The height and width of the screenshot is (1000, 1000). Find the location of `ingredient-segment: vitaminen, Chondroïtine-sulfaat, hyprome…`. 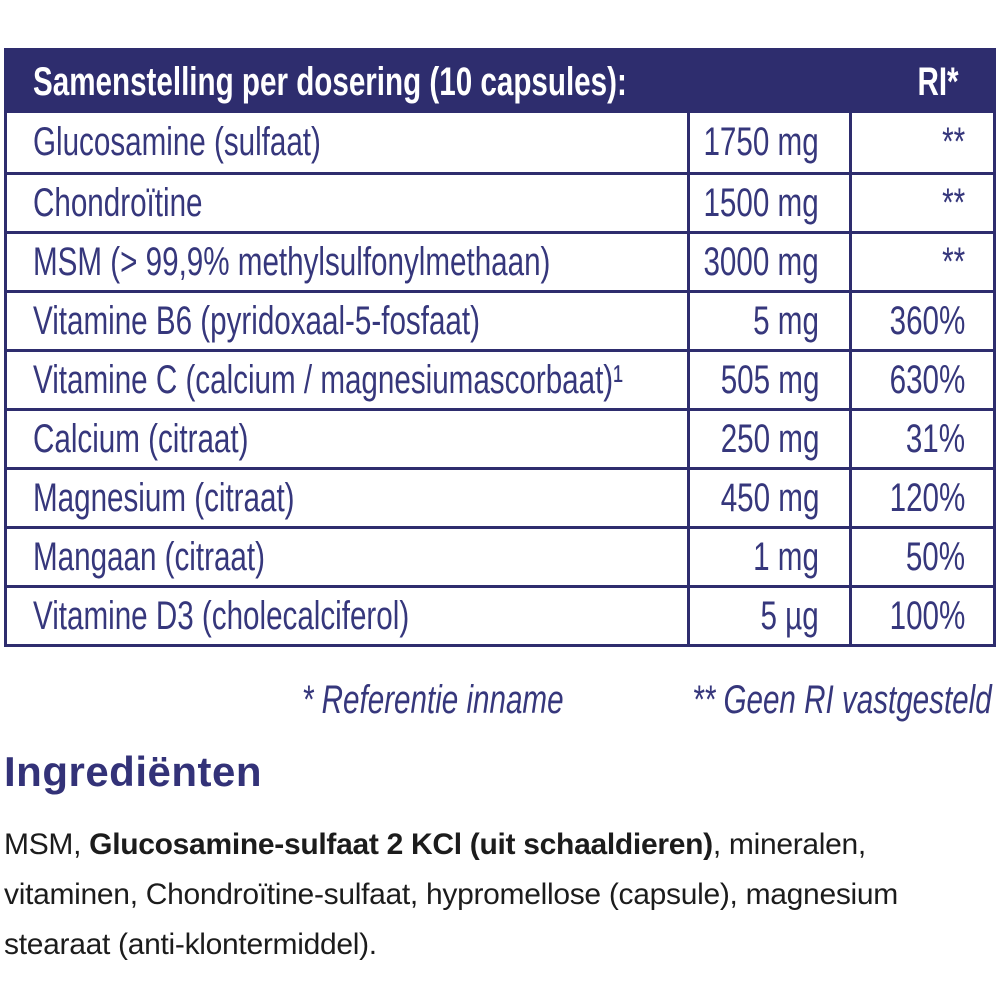

ingredient-segment: vitaminen, Chondroïtine-sulfaat, hyprome… is located at coordinates (451, 894).